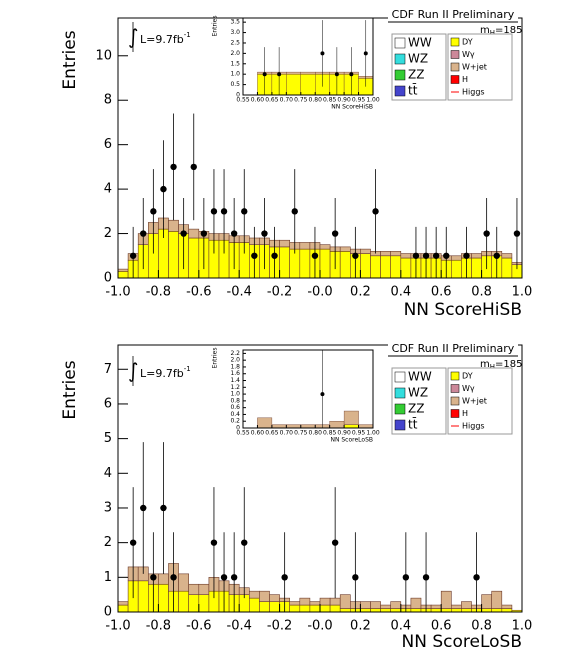  Describe the element at coordinates (235, 387) in the screenshot. I see `y-tick-label: 1.2` at that location.